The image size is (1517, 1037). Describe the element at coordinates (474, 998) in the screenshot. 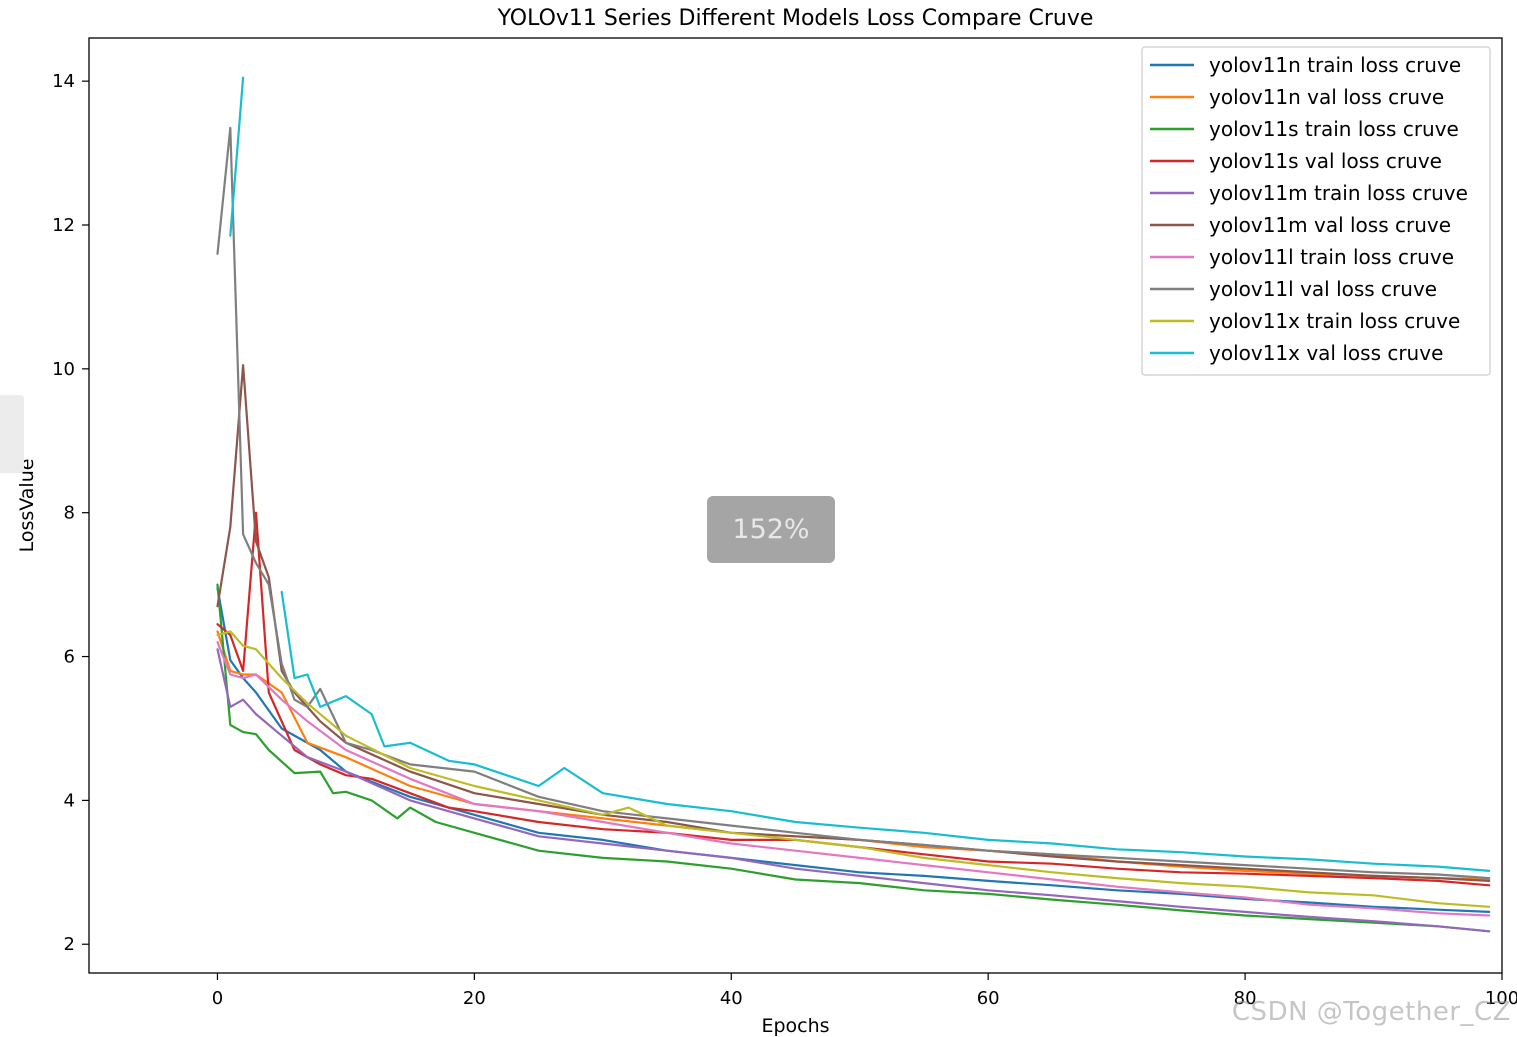

I see `x-tick-label: 20` at that location.